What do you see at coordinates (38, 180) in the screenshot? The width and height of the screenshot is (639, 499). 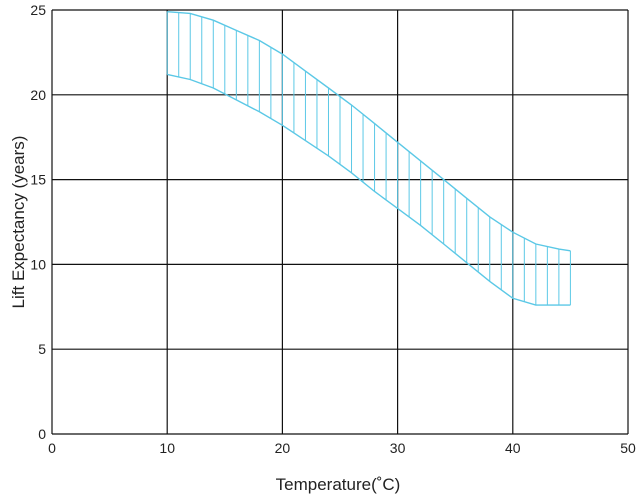 I see `y-tick-label-3: 15` at bounding box center [38, 180].